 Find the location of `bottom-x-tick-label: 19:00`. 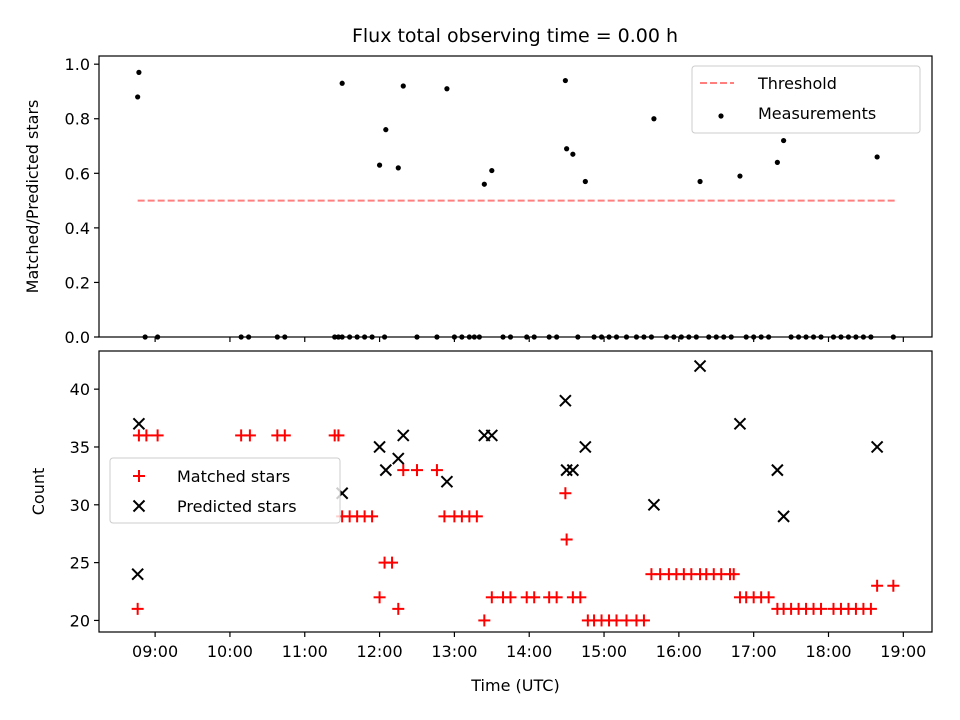

bottom-x-tick-label: 19:00 is located at coordinates (903, 651).